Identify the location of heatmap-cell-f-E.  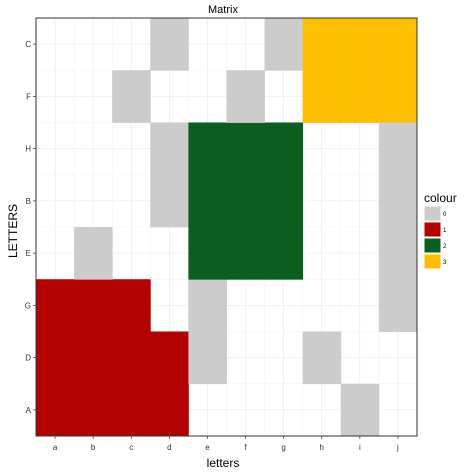
(245, 253).